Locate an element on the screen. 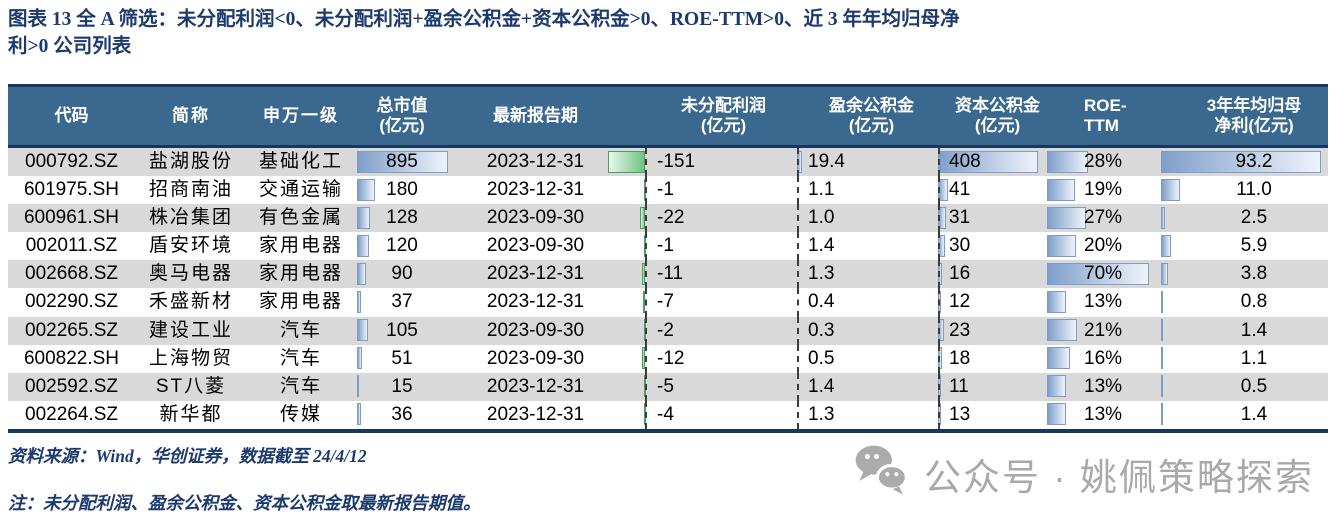 The width and height of the screenshot is (1336, 522). cell-stock-name: 禾盛新材 is located at coordinates (190, 302).